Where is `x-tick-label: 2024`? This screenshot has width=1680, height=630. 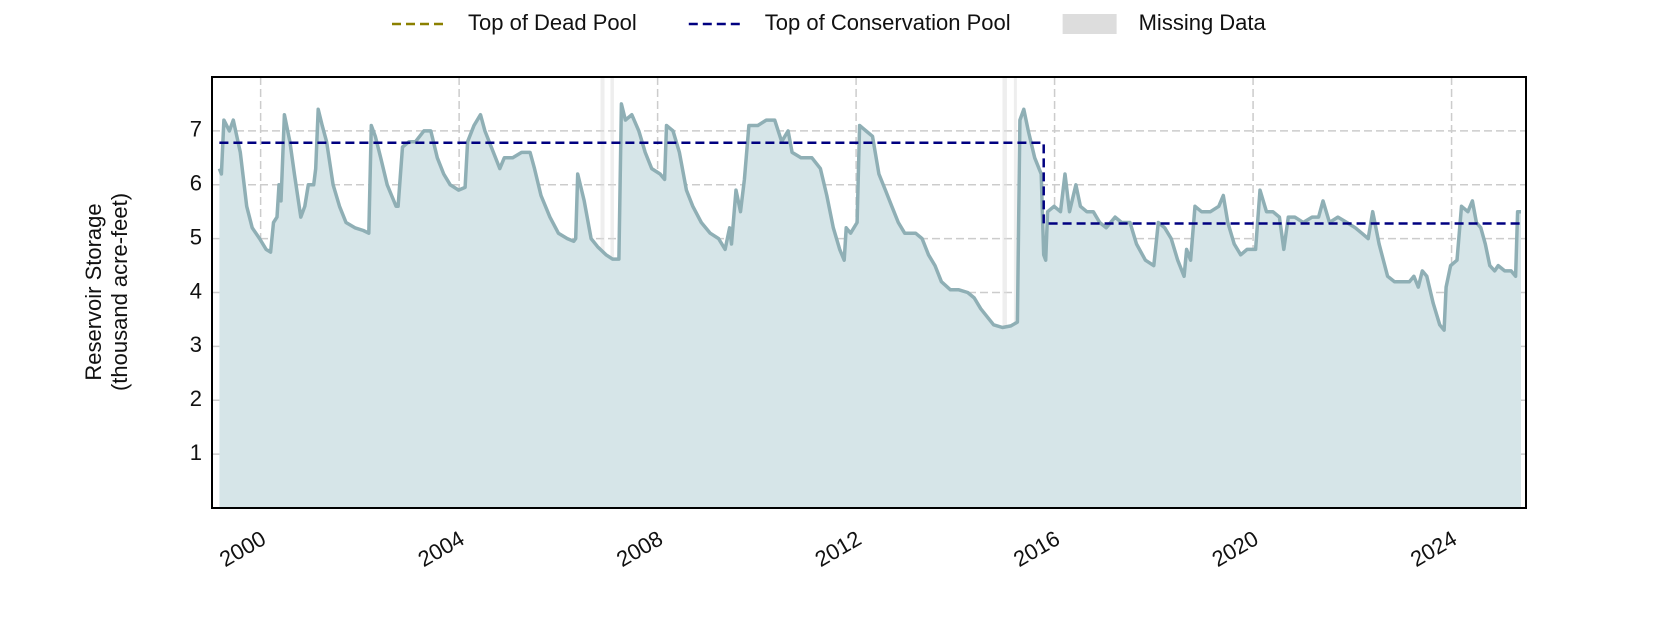
x-tick-label: 2024 is located at coordinates (1433, 549).